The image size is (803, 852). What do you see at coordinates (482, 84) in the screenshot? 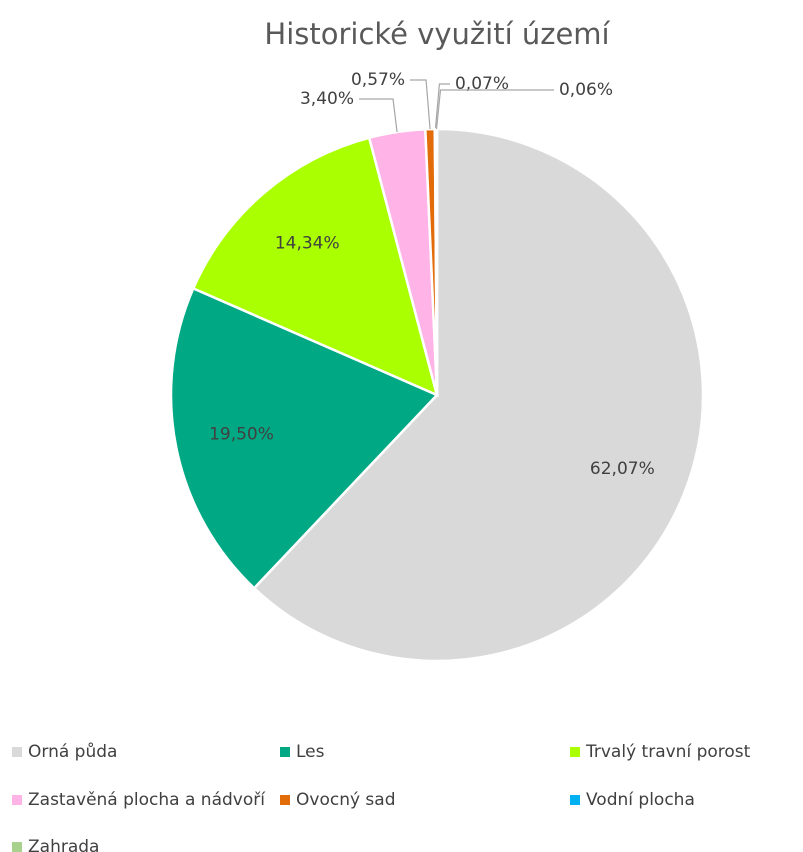
I see `data-label: 0,07%` at bounding box center [482, 84].